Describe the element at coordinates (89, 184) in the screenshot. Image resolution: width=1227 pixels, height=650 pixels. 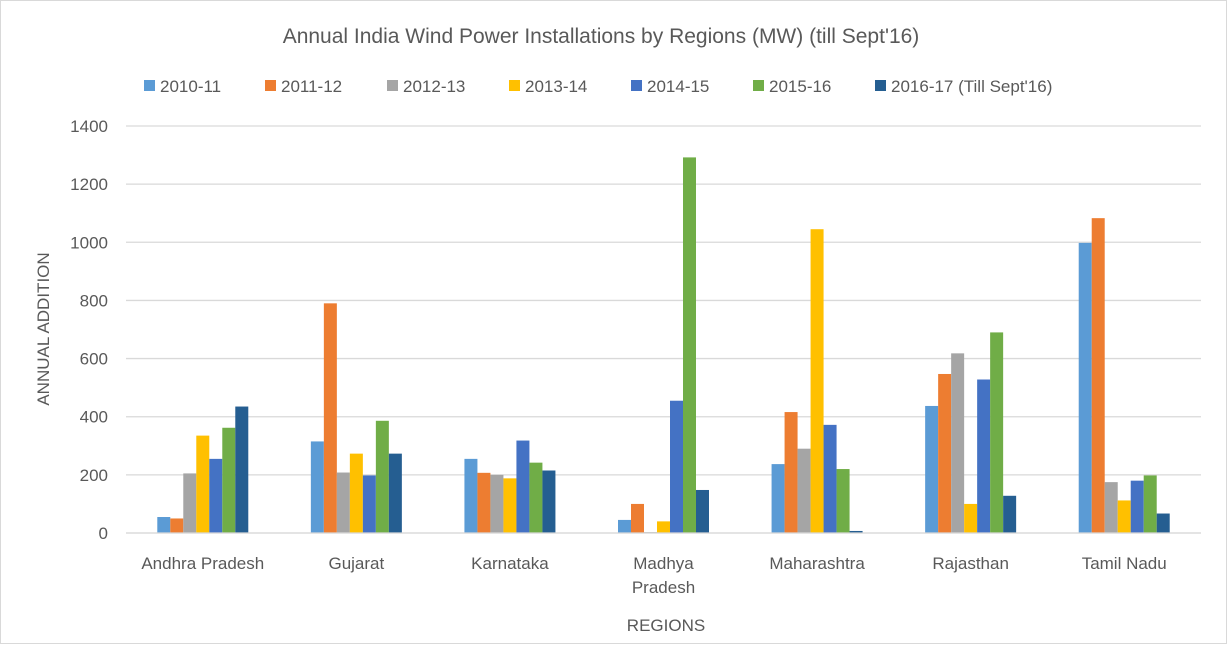
I see `y-tick-label: 1200` at that location.